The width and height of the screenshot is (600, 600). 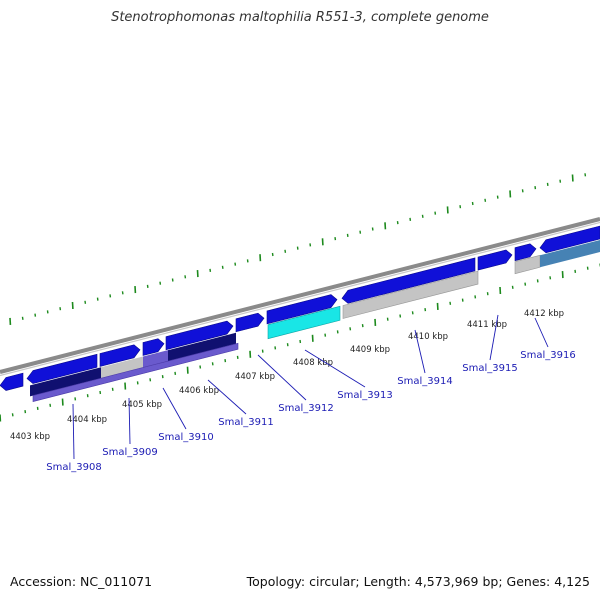 I want to click on cds-row2-steel, so click(x=570, y=254).